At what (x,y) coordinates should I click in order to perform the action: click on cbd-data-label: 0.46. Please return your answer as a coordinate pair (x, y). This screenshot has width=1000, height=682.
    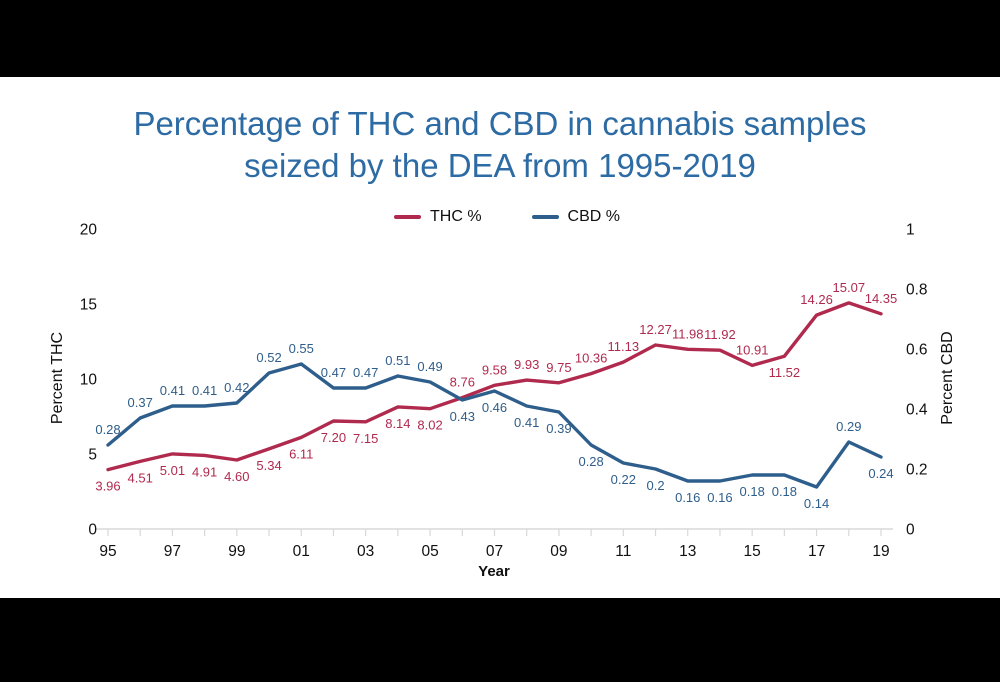
    Looking at the image, I should click on (494, 407).